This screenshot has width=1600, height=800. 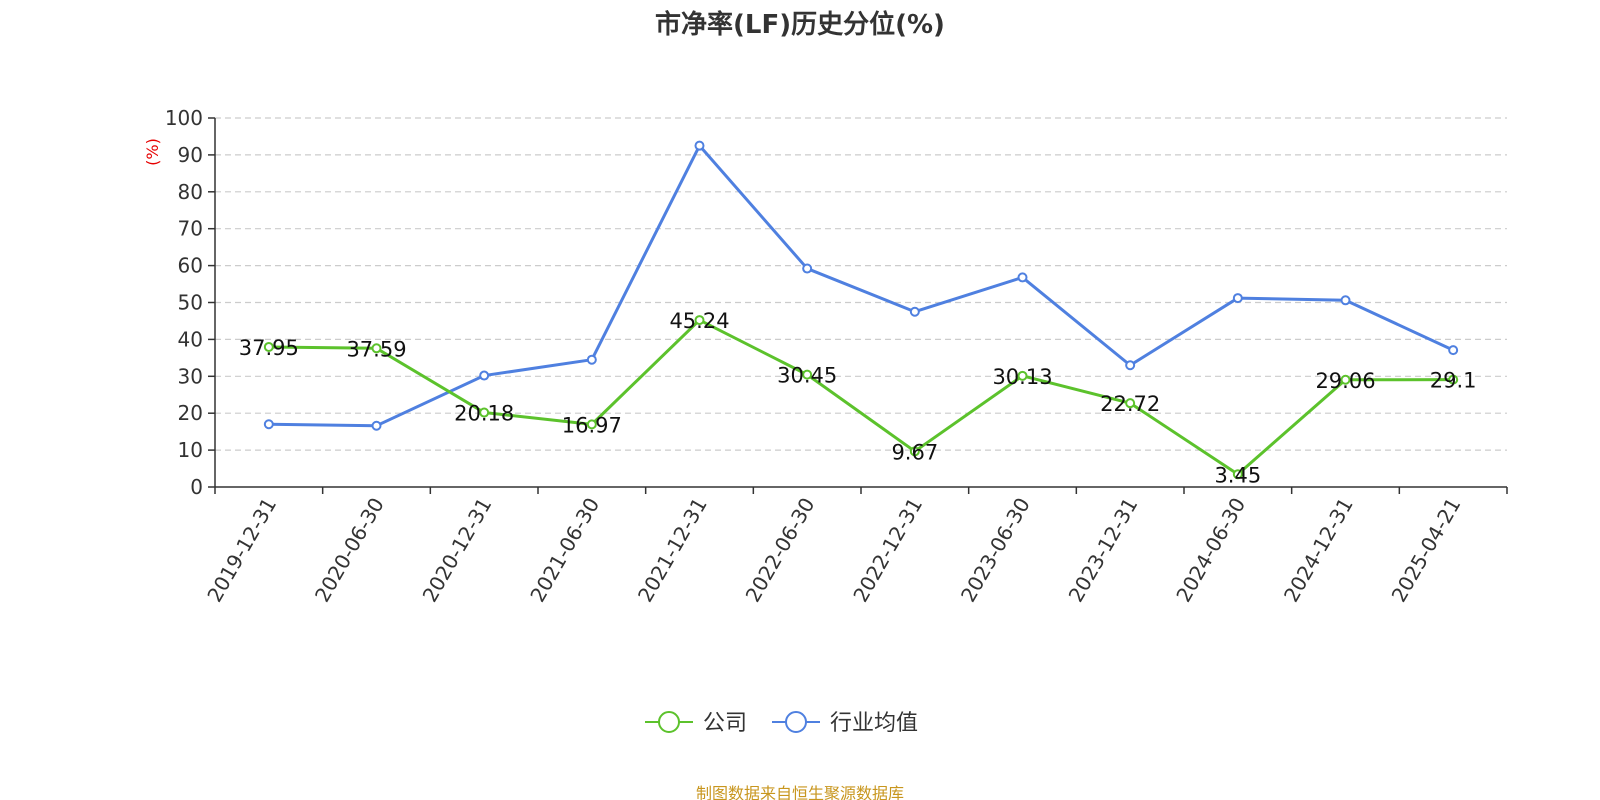 I want to click on y-tick-label: 80, so click(x=190, y=192).